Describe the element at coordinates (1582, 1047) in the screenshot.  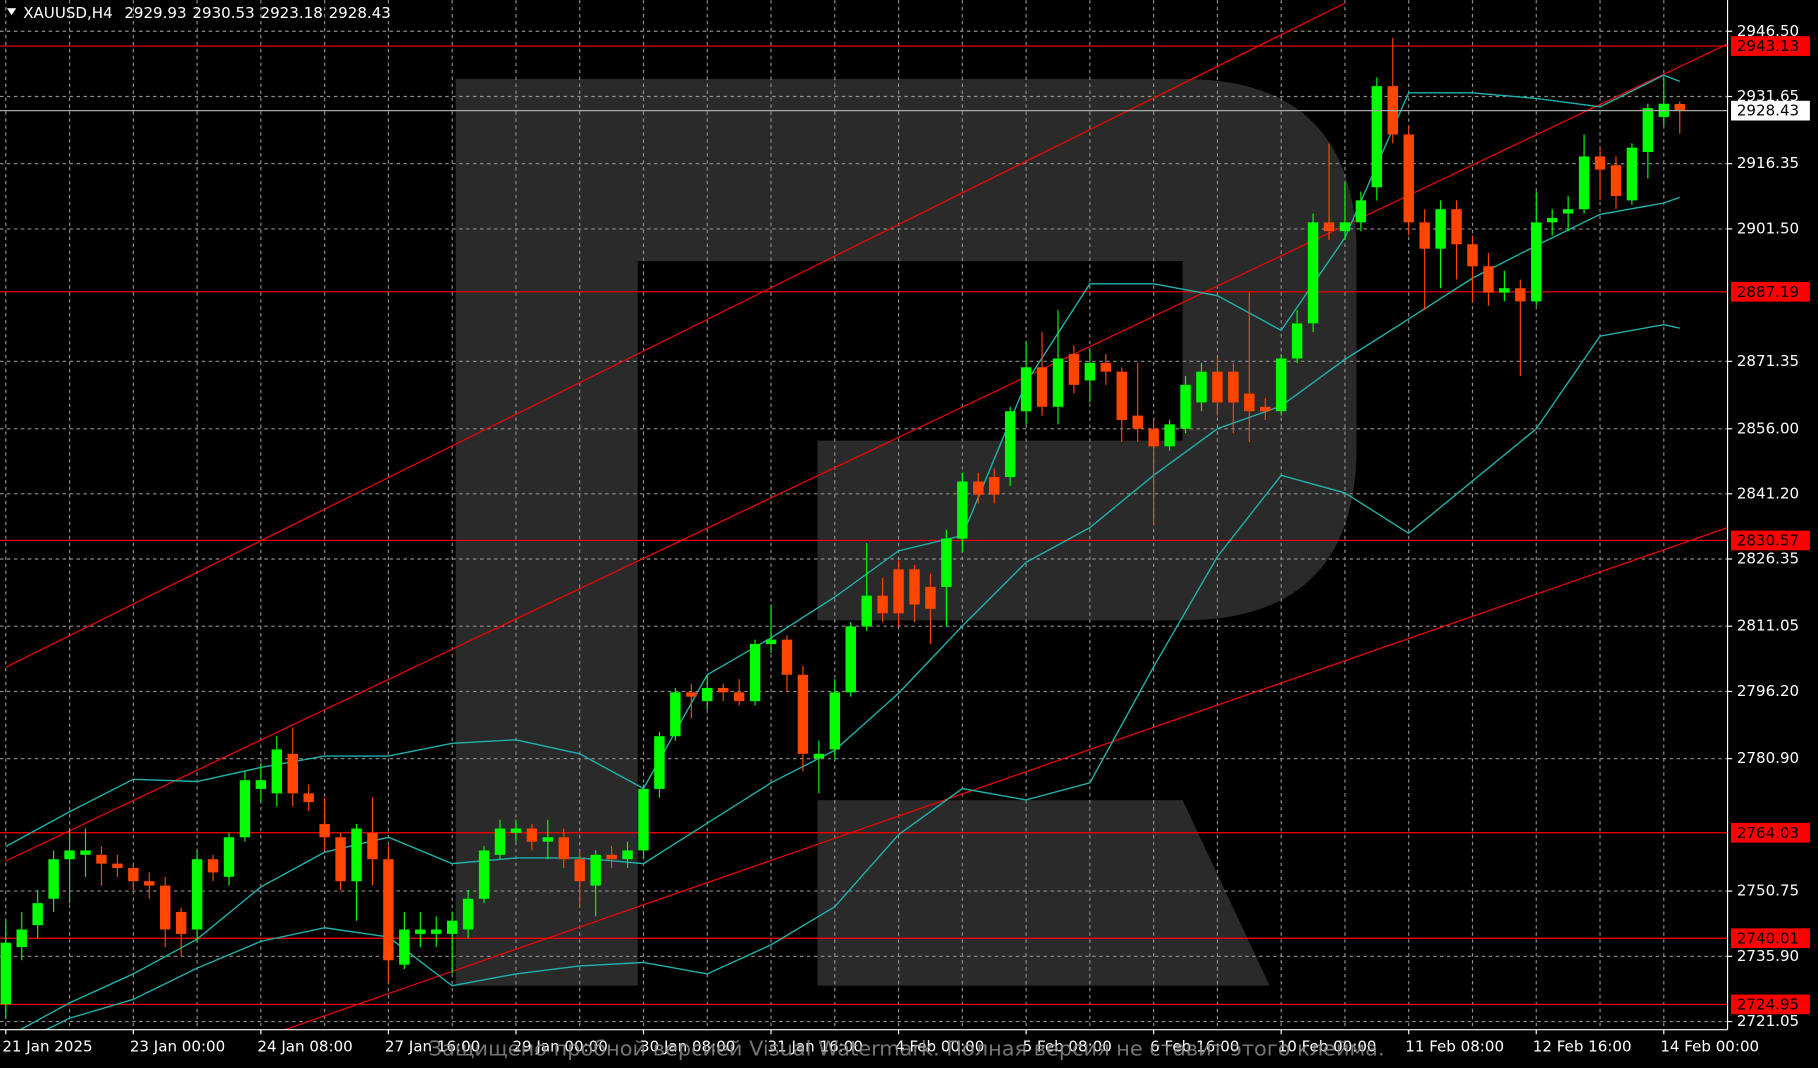
I see `x-tick-label: 12 Feb 16:00` at that location.